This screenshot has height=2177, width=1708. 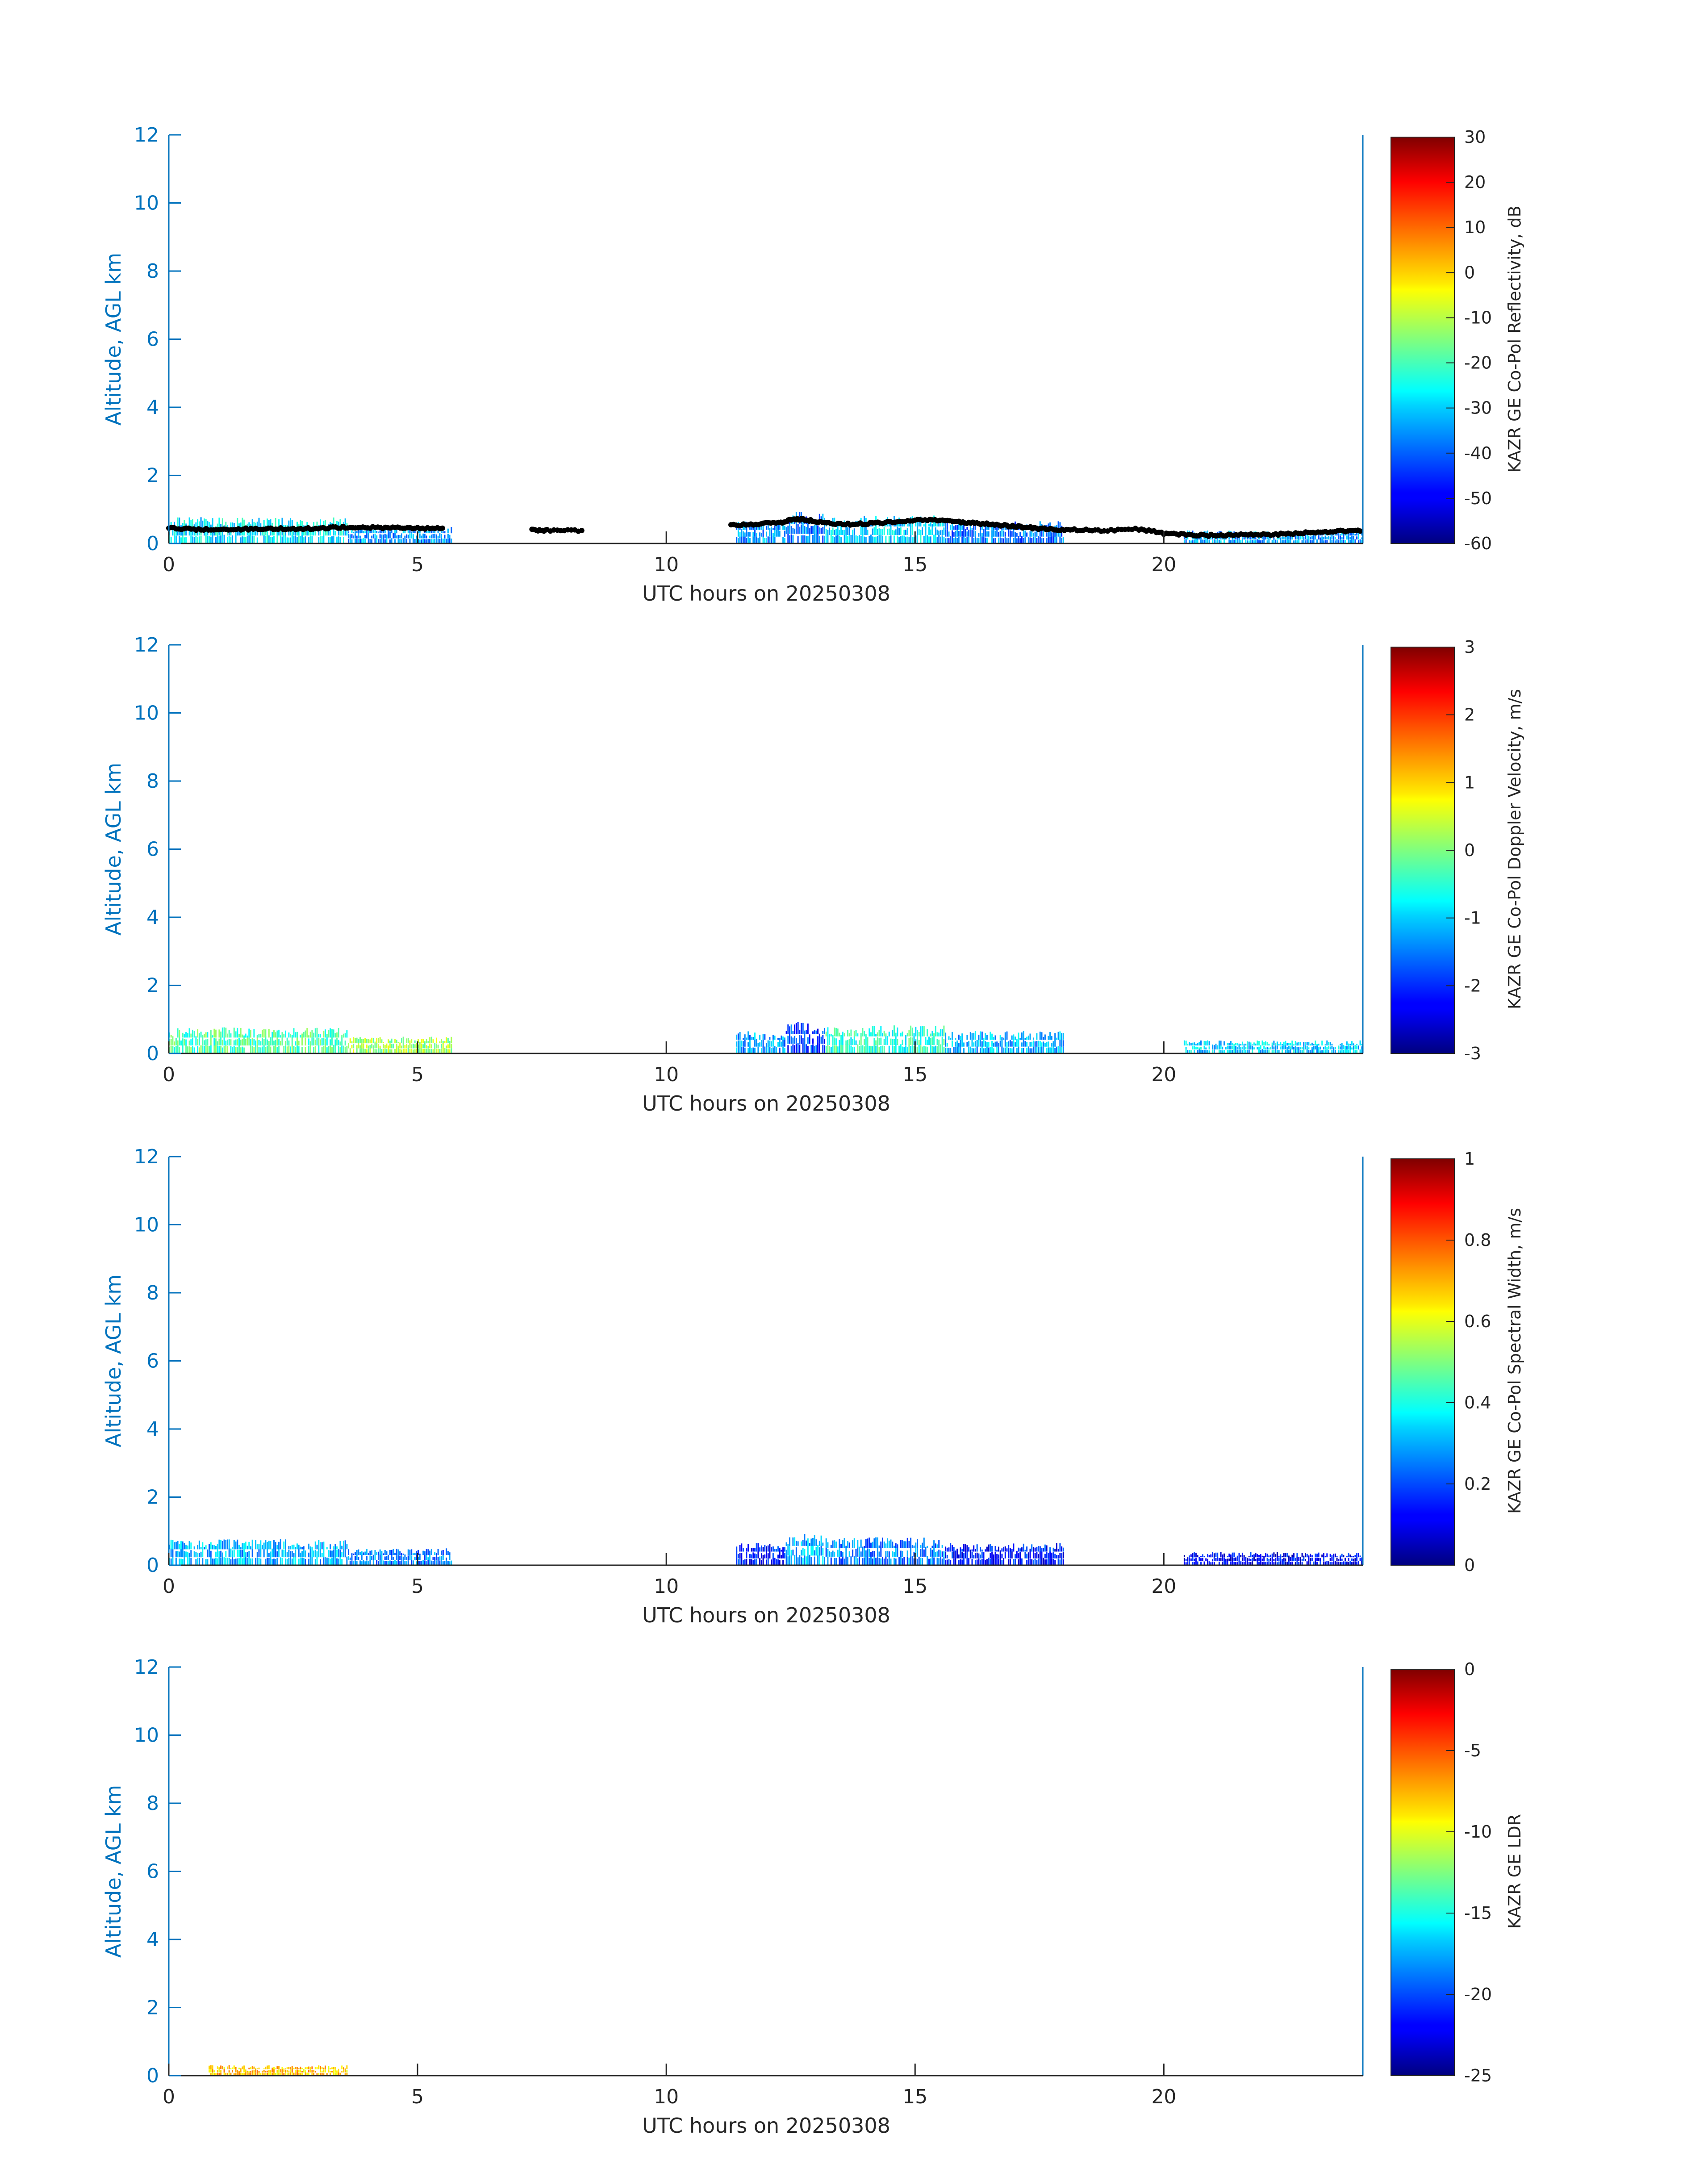 I want to click on colorbar-tick-label: -25, so click(x=1478, y=2075).